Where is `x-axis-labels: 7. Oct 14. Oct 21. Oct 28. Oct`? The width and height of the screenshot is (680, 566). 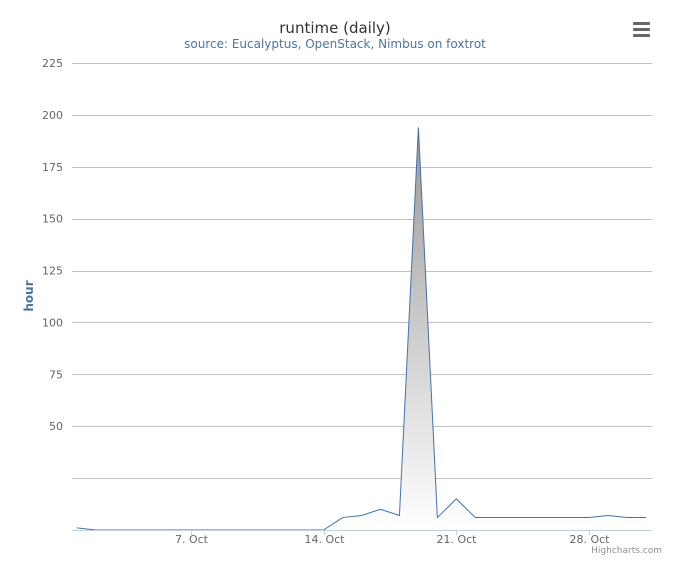 x-axis-labels: 7. Oct 14. Oct 21. Oct 28. Oct is located at coordinates (392, 539).